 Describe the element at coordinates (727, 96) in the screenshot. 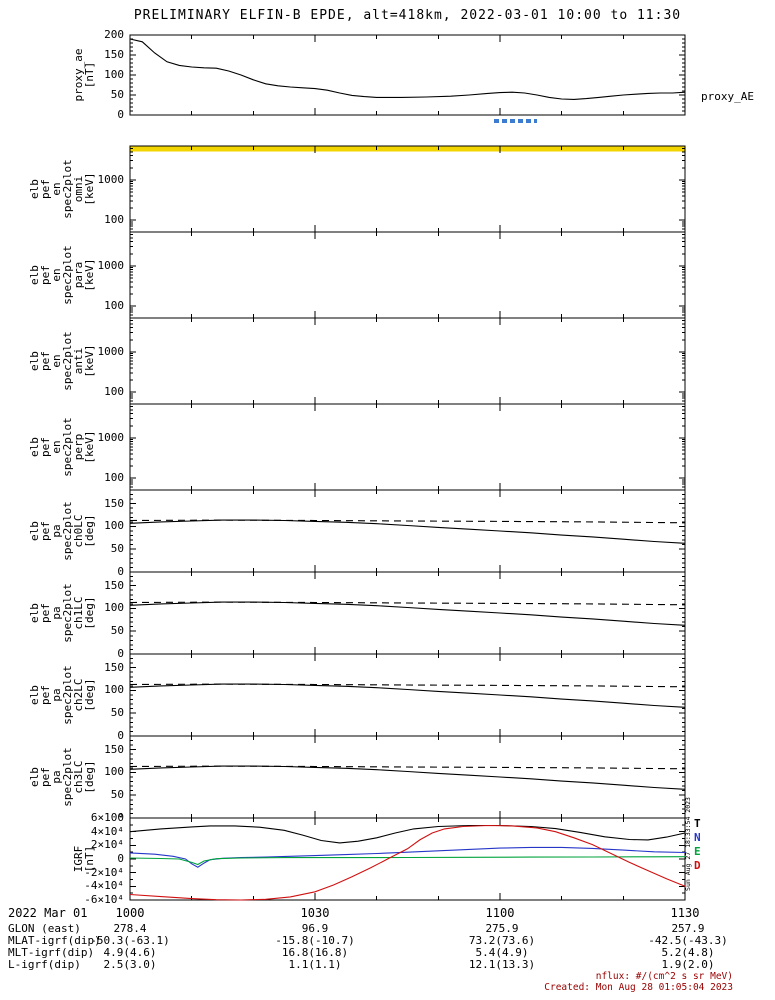

I see `proxy-ae-right-label: proxy_AE` at that location.